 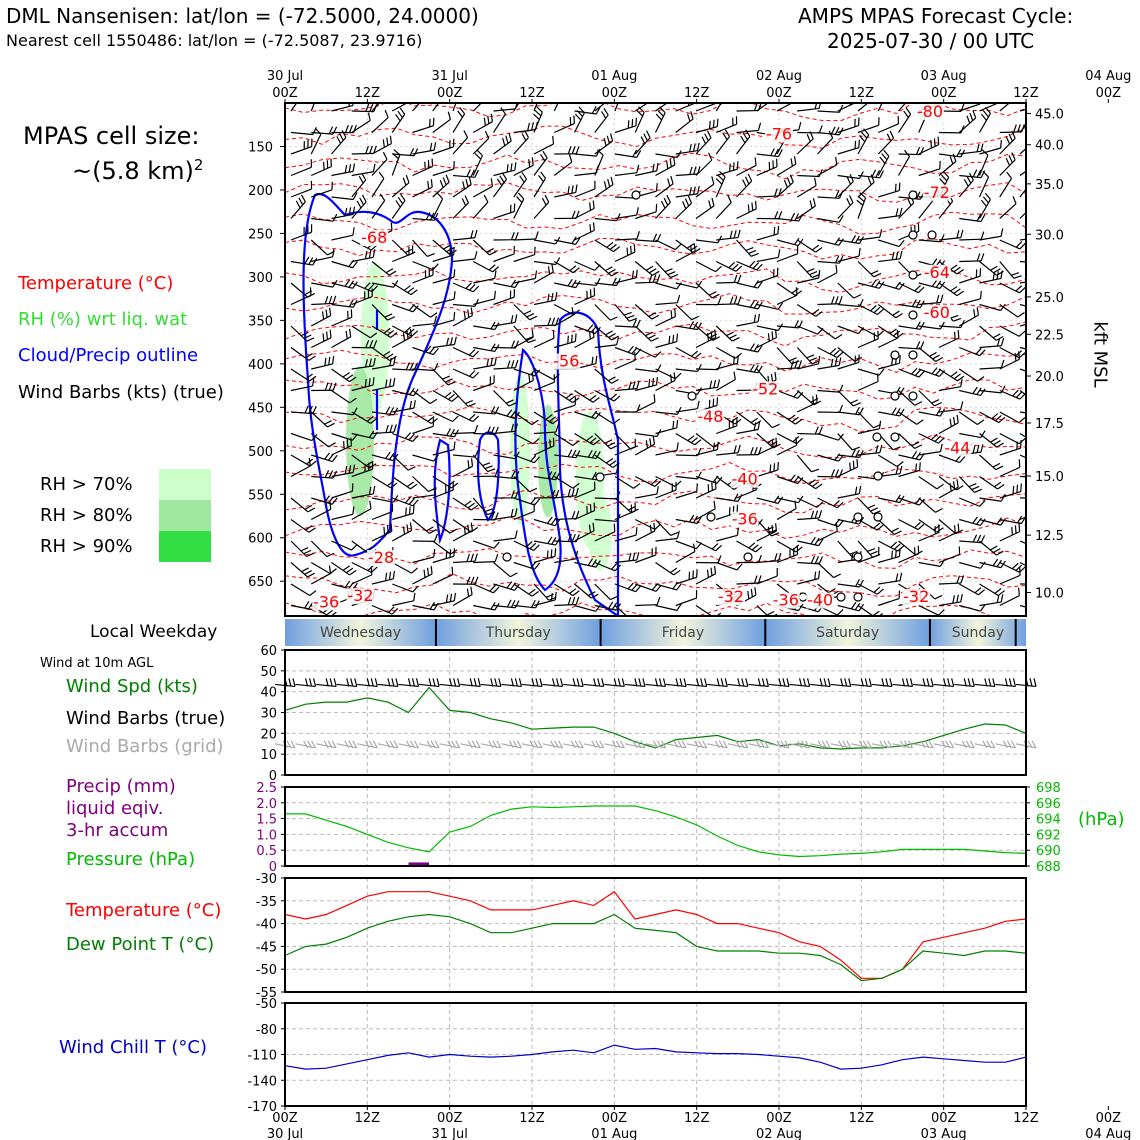 I want to click on pressure-tick-label: 650, so click(x=260, y=582).